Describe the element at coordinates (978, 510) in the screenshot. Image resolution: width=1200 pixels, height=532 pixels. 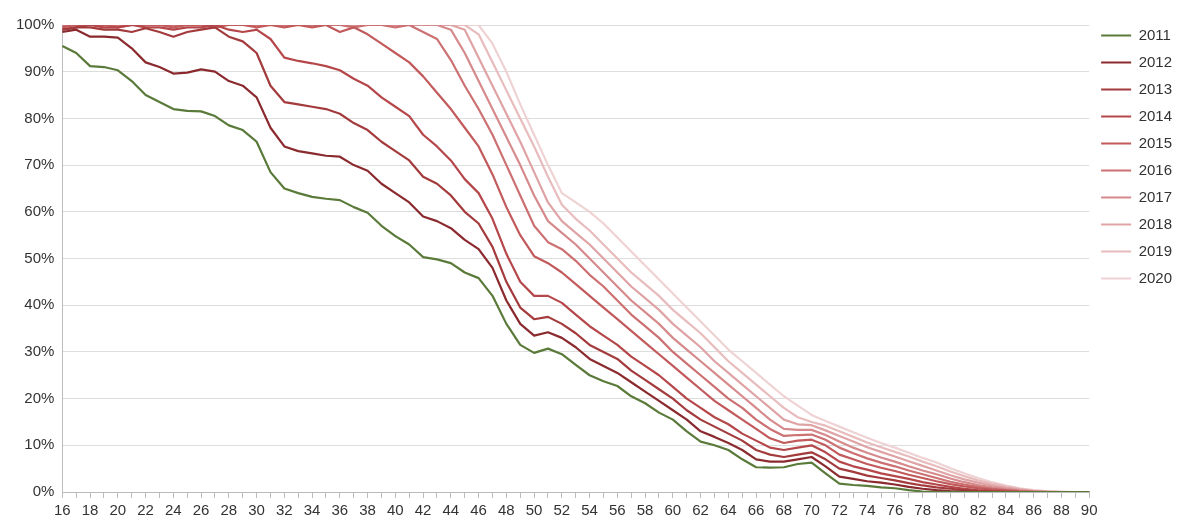
I see `x-tick-label: 82` at that location.